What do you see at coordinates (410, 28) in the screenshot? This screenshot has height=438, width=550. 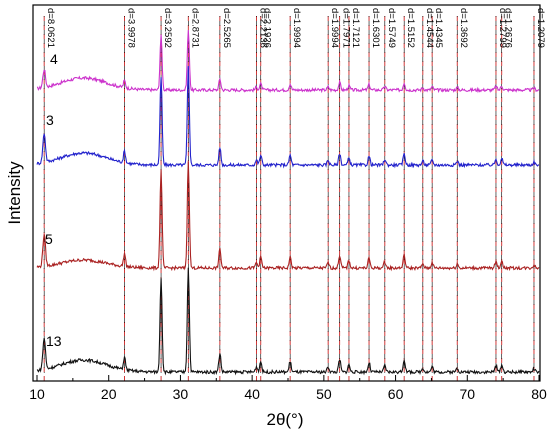 I see `d-spacing-label: d=1.5152` at bounding box center [410, 28].